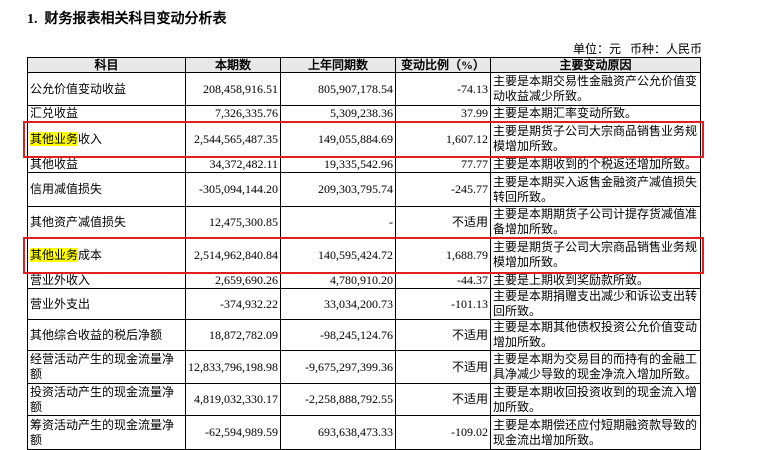 The height and width of the screenshot is (450, 762). Describe the element at coordinates (106, 164) in the screenshot. I see `cell: 其他收益` at that location.